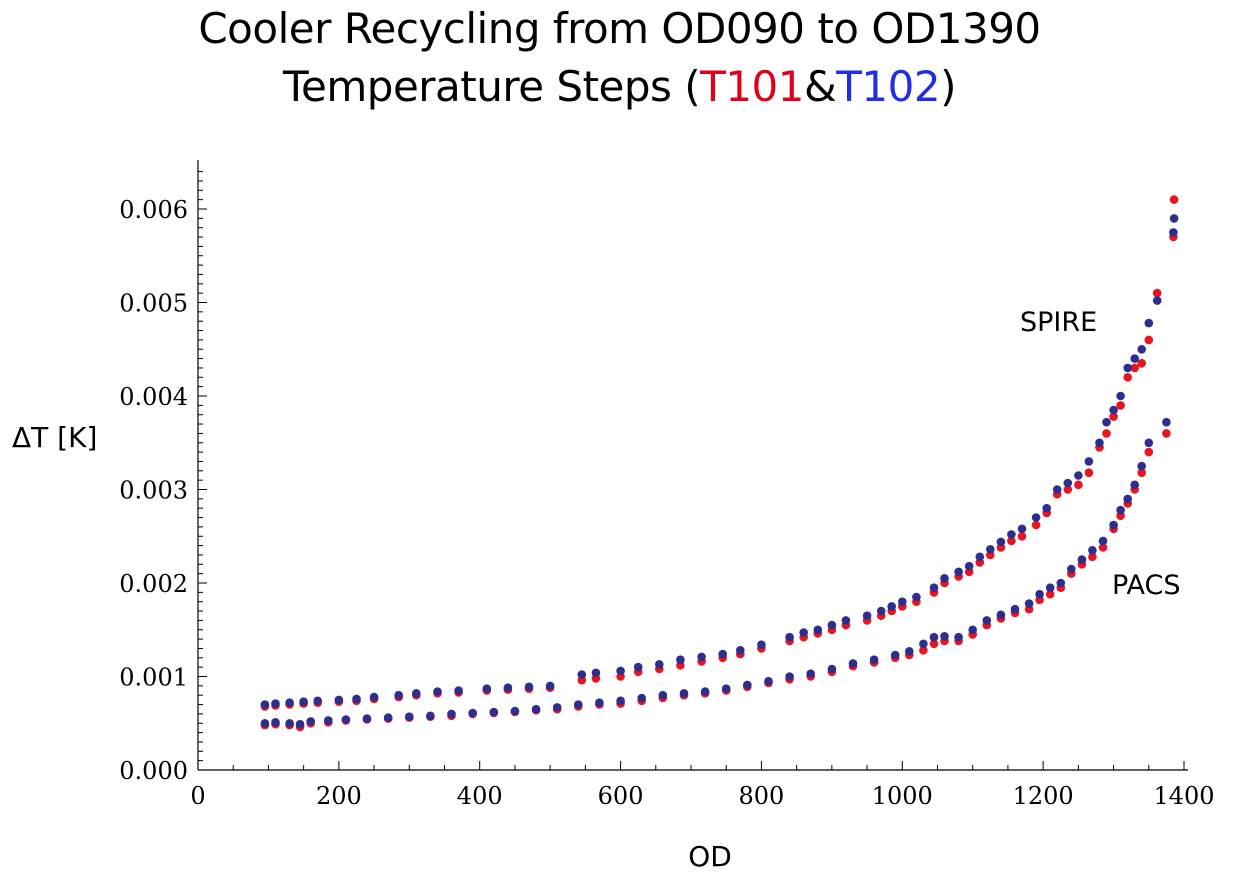 Image resolution: width=1239 pixels, height=874 pixels. I want to click on x-tick-label: 400, so click(480, 796).